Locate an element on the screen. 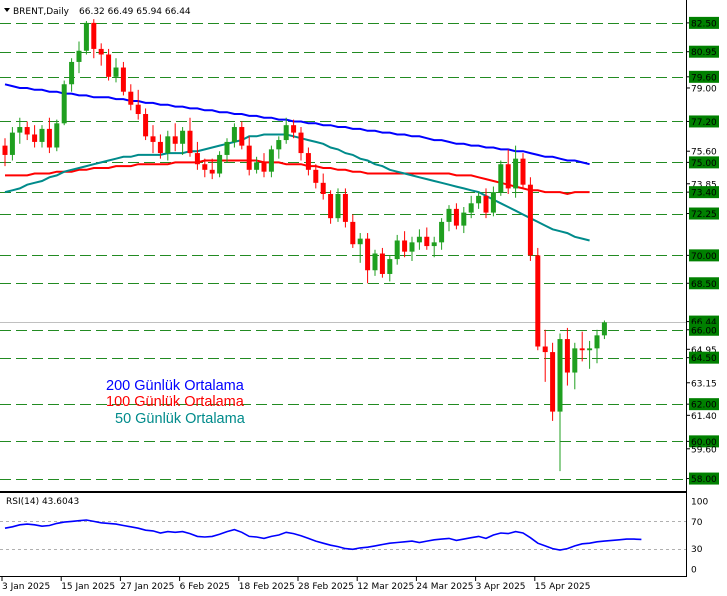 This screenshot has height=596, width=727. price-label-text: 77.20 is located at coordinates (704, 123).